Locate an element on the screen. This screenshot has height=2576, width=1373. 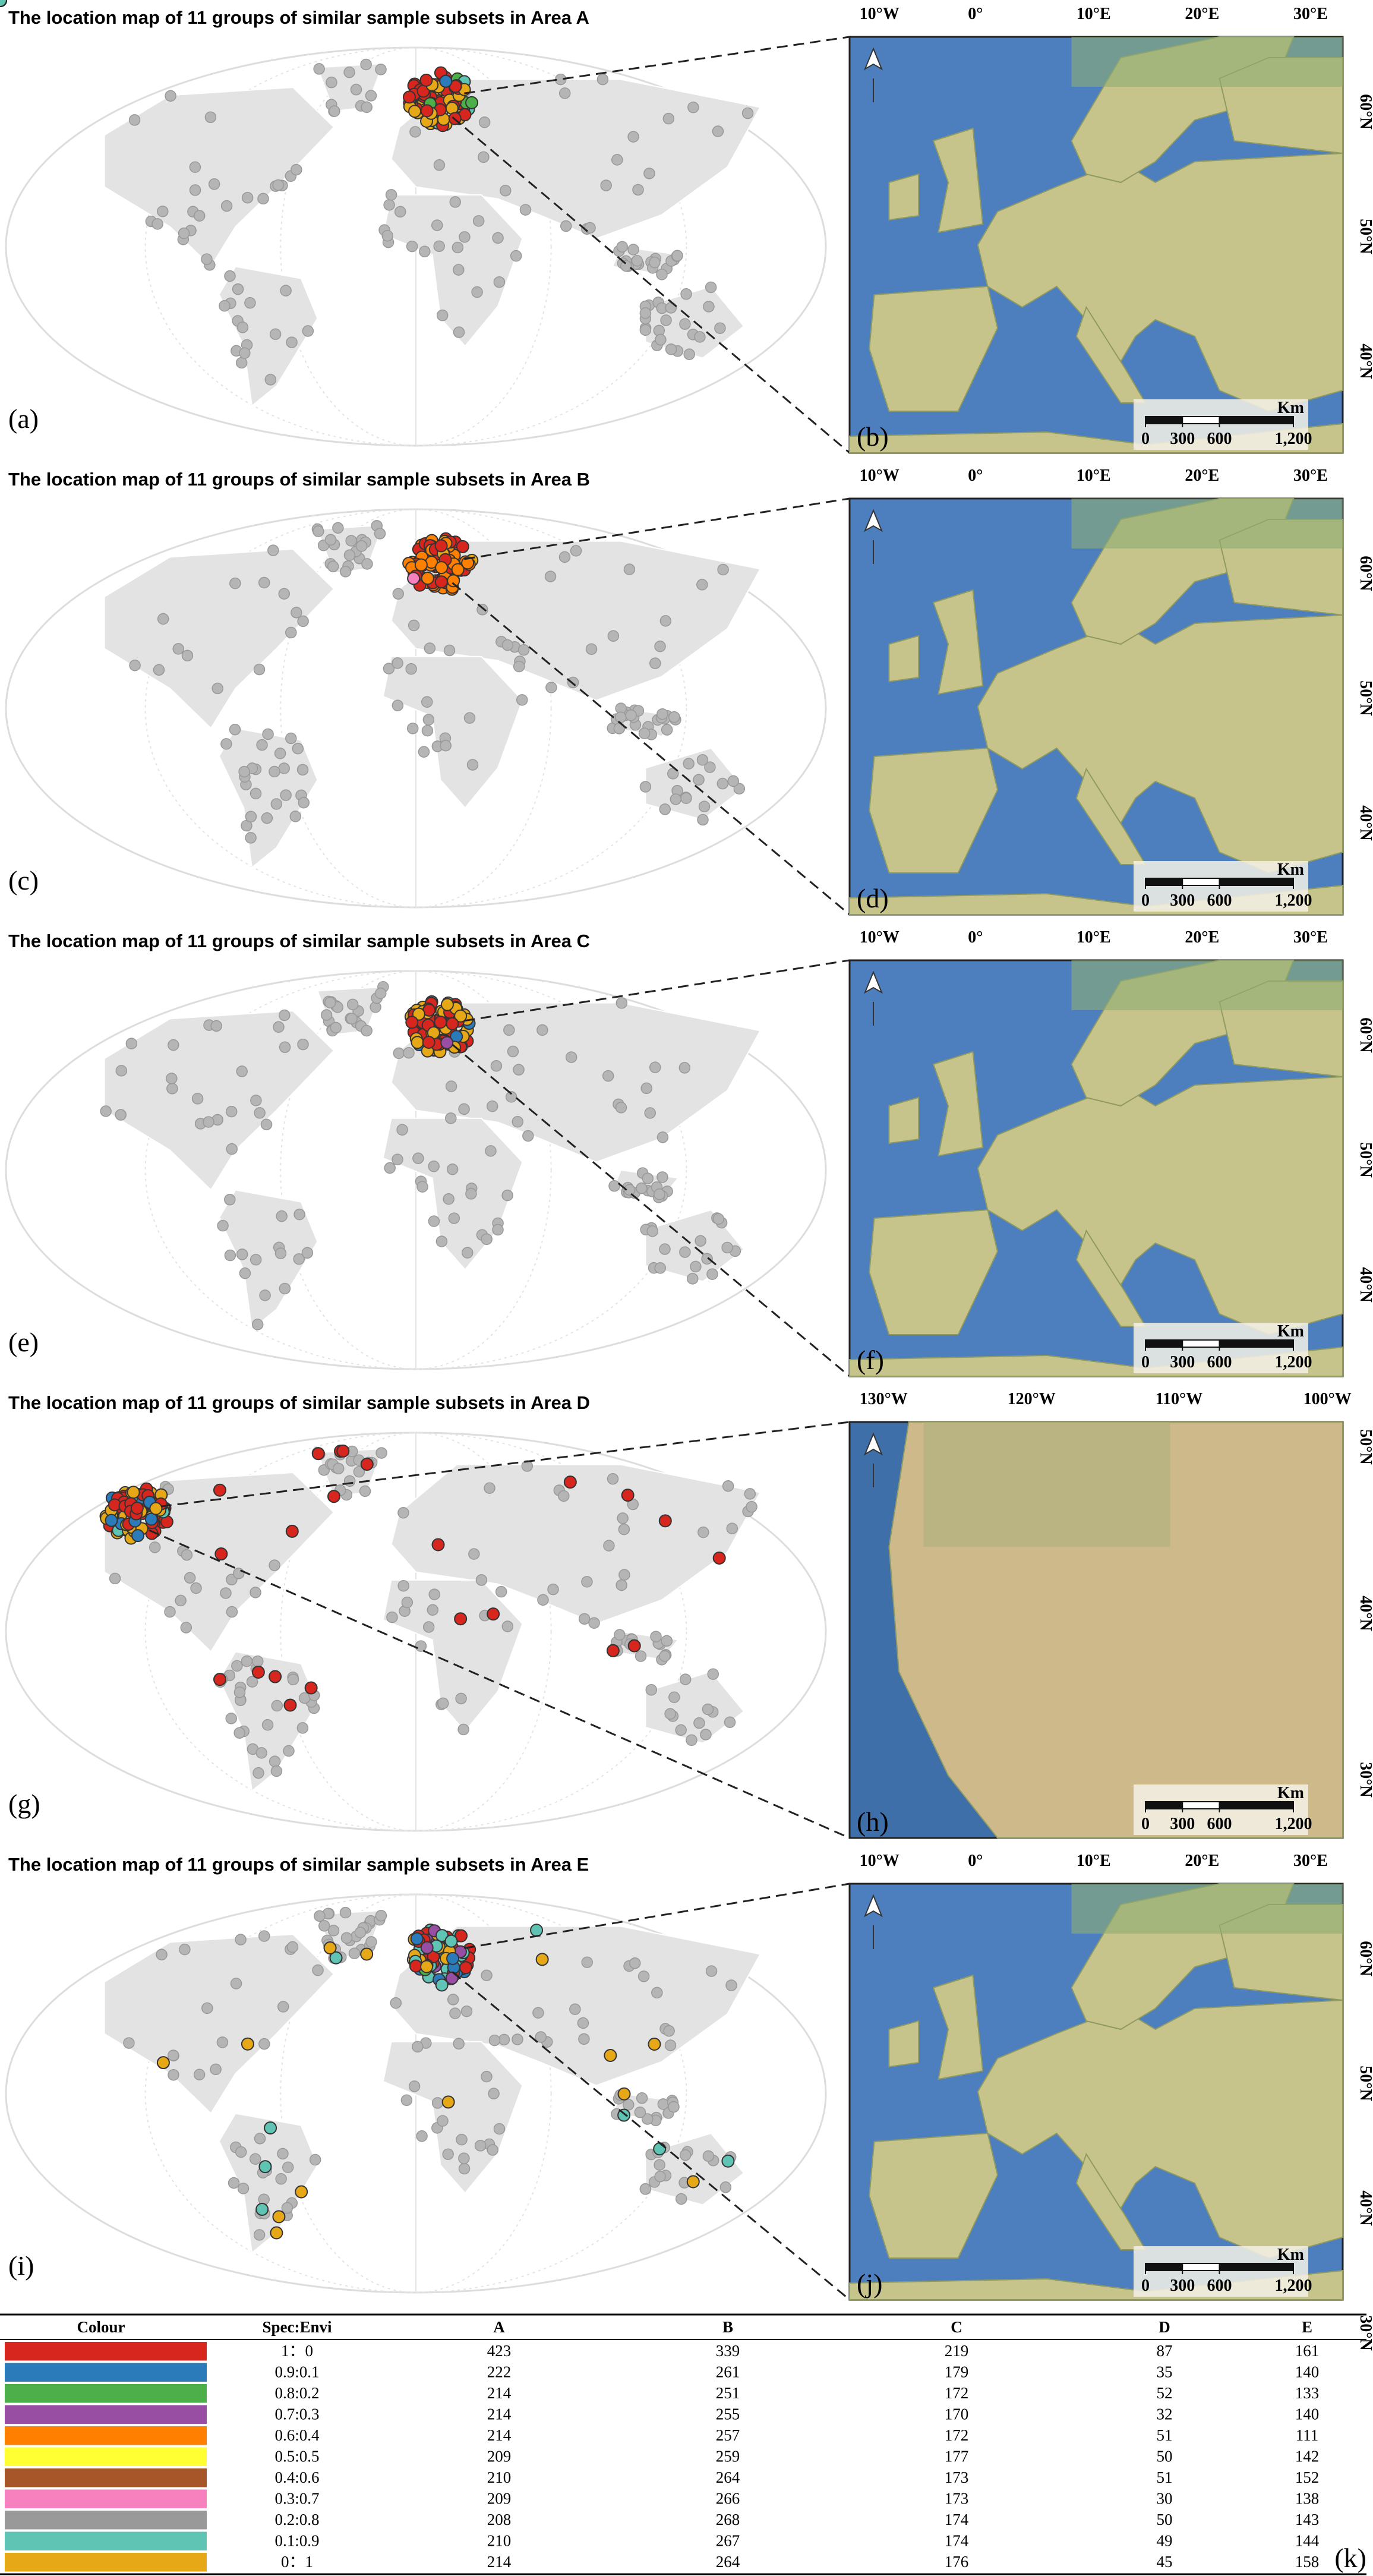
longitude-label: 10°W is located at coordinates (879, 14).